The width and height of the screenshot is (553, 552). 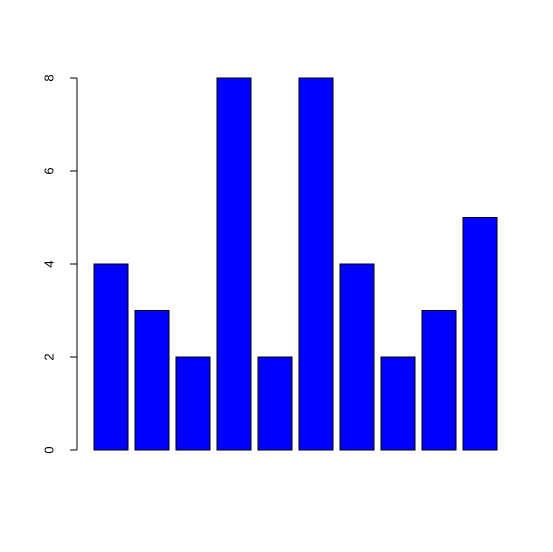 What do you see at coordinates (48, 170) in the screenshot?
I see `y-tick-label: 6` at bounding box center [48, 170].